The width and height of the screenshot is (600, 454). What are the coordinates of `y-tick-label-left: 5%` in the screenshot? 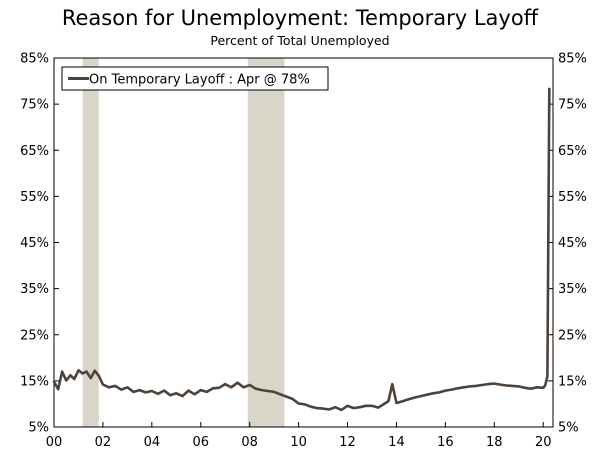 It's located at (38, 428).